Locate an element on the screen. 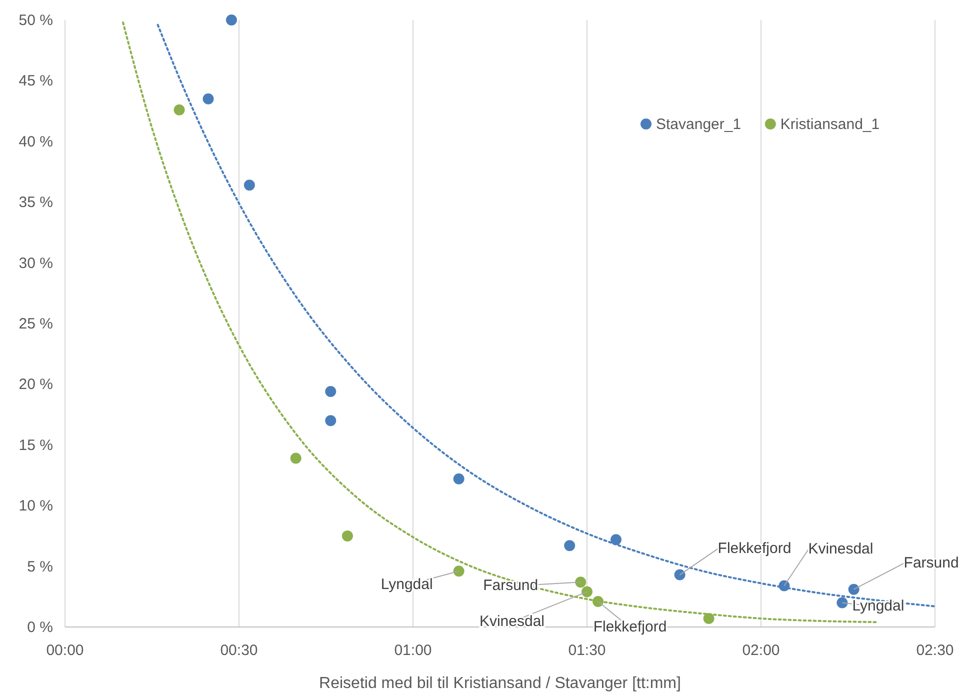  x-tick-label: 02:00 is located at coordinates (761, 650).